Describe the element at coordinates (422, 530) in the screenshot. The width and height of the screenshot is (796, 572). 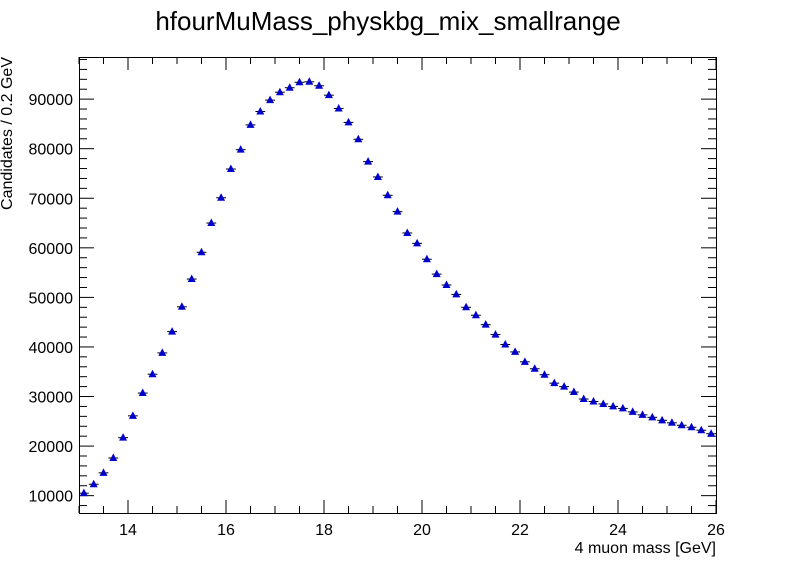
I see `x-tick-label: 20` at that location.